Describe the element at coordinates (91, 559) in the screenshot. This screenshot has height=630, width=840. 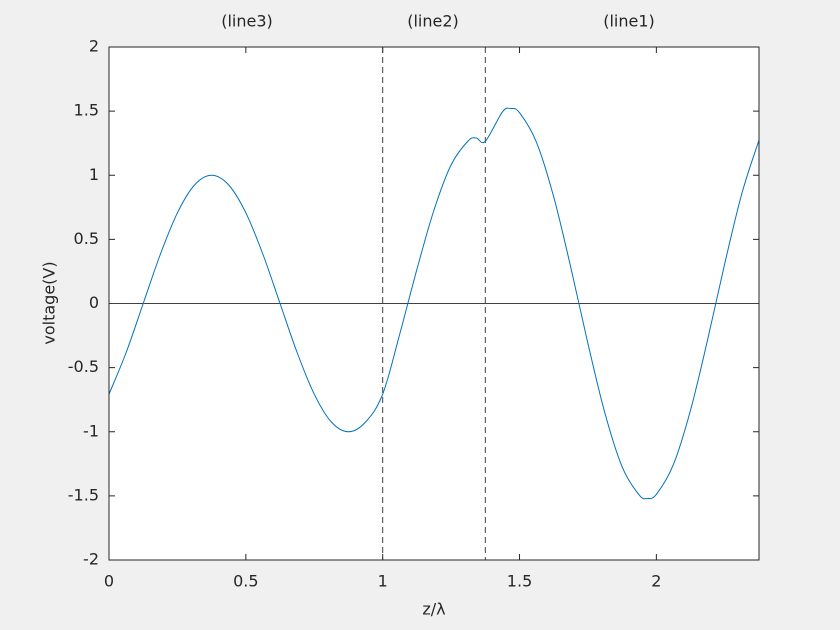
I see `y-tick-label: -2` at that location.